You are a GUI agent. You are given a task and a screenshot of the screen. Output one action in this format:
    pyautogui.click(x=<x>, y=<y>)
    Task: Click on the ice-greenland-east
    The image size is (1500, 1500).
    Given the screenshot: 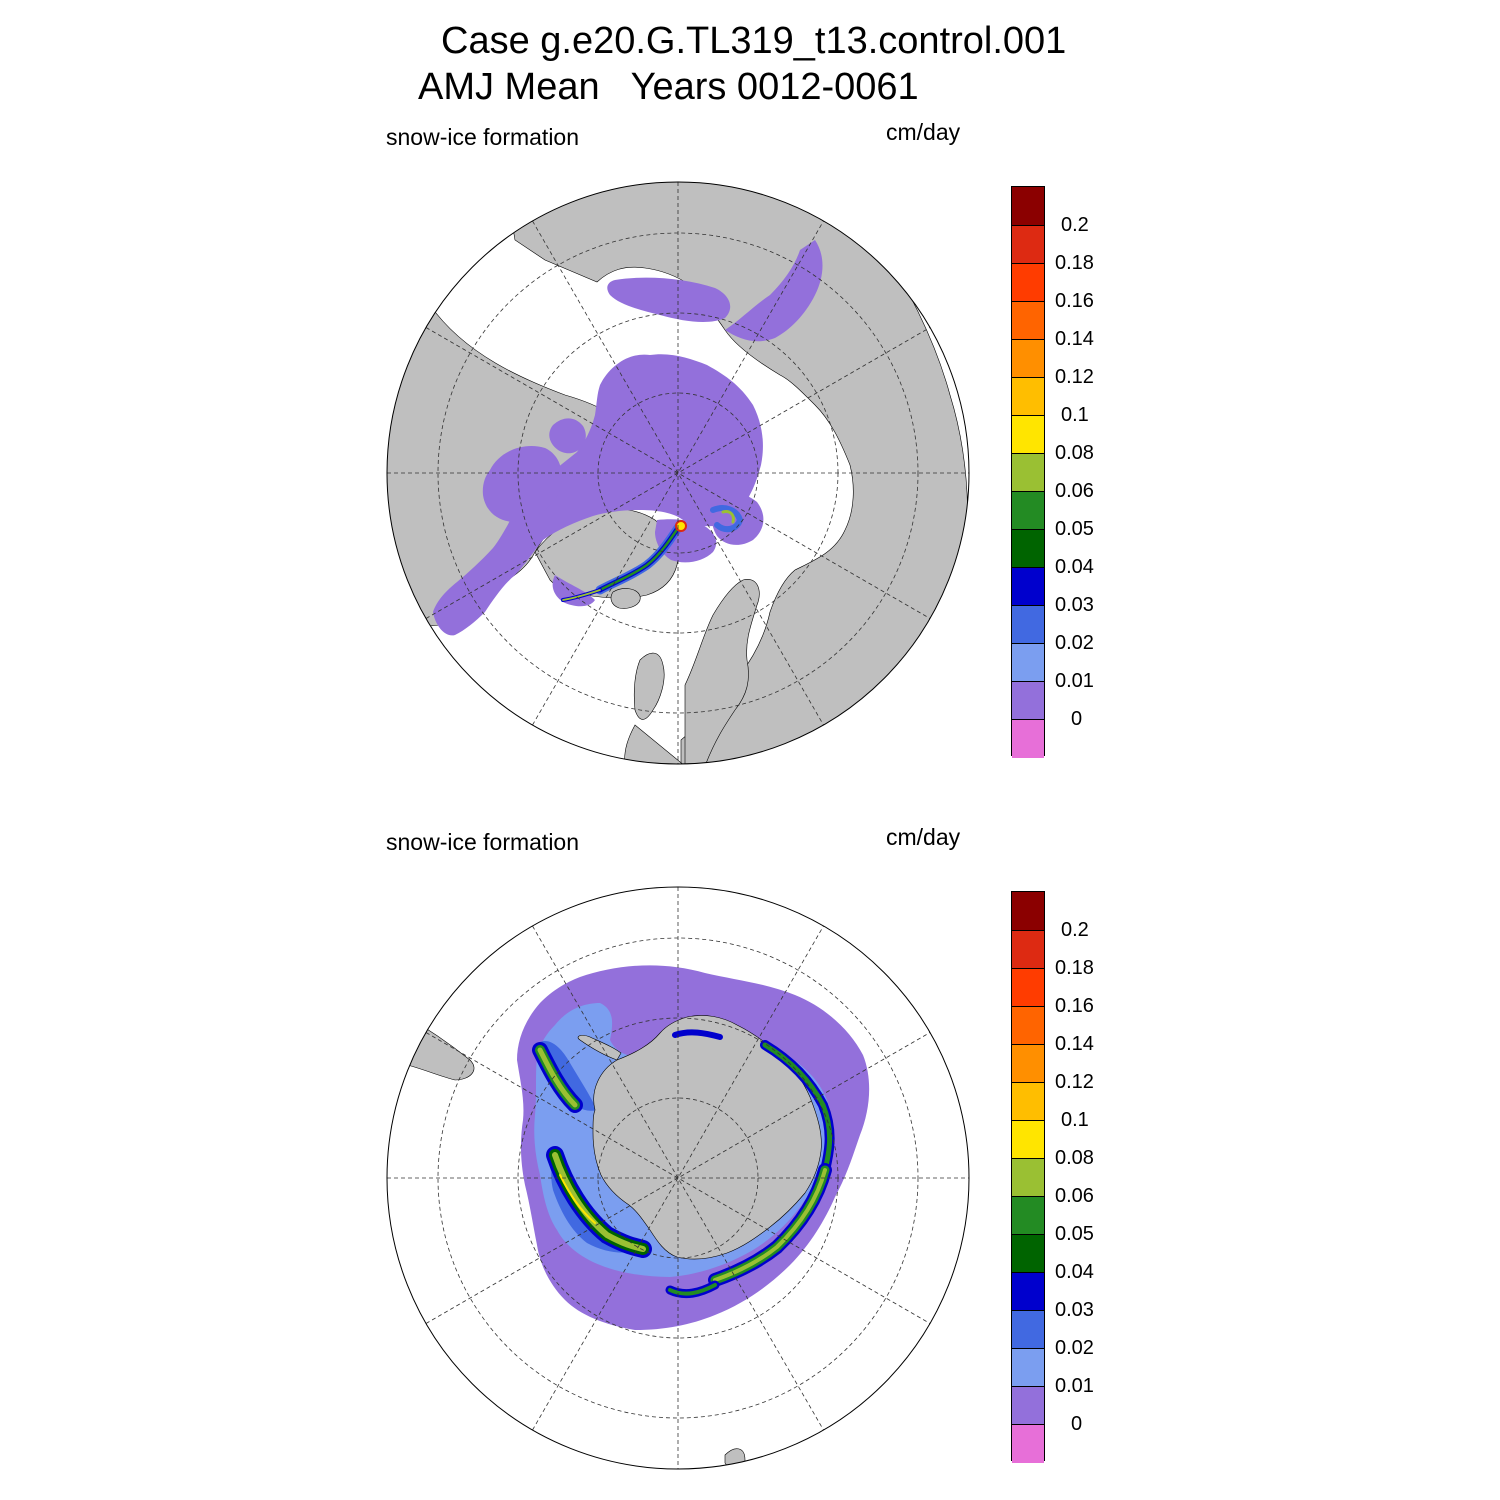 What is the action you would take?
    pyautogui.click(x=686, y=541)
    